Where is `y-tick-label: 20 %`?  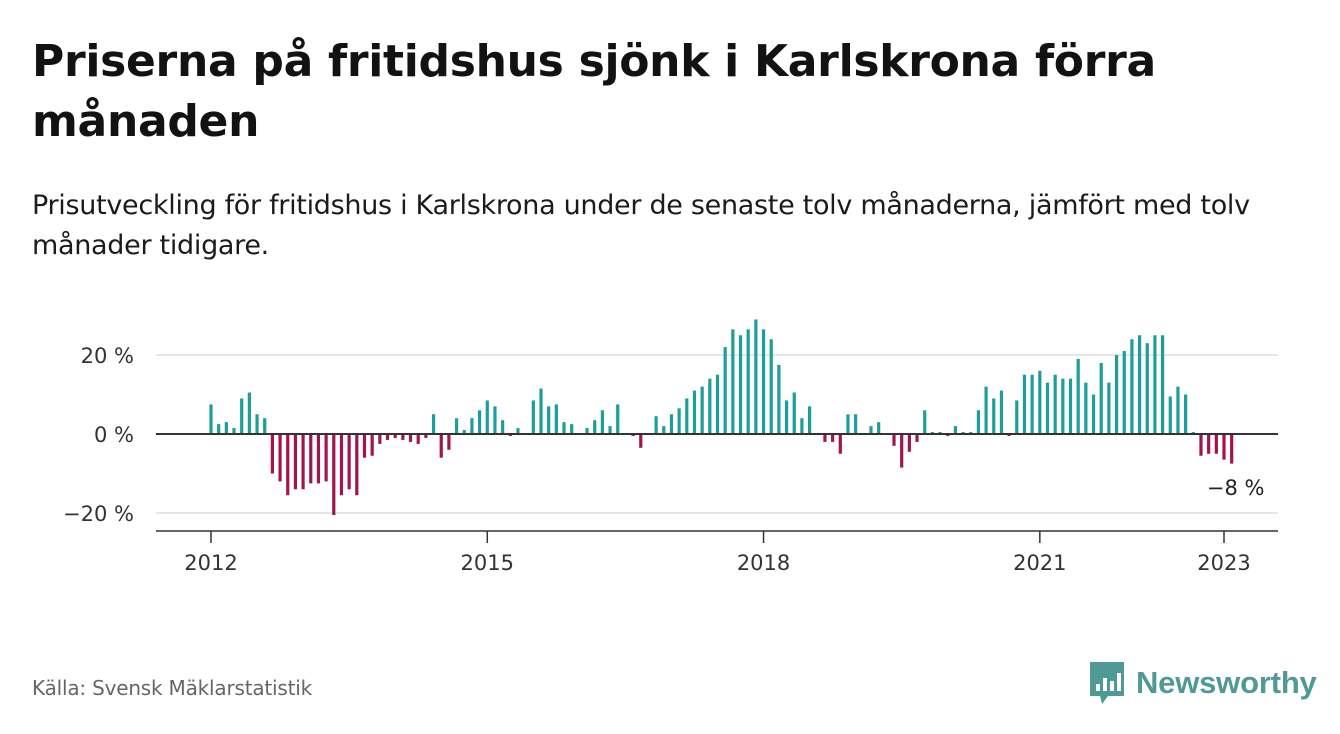 y-tick-label: 20 % is located at coordinates (107, 356).